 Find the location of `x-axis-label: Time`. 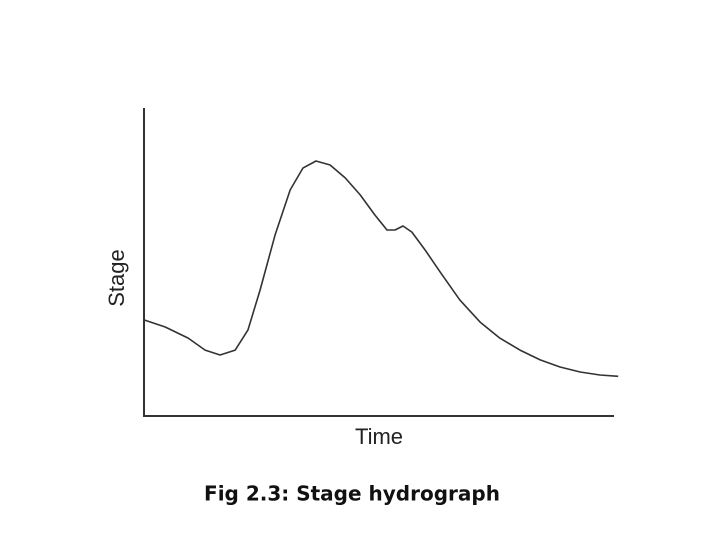

x-axis-label: Time is located at coordinates (379, 436).